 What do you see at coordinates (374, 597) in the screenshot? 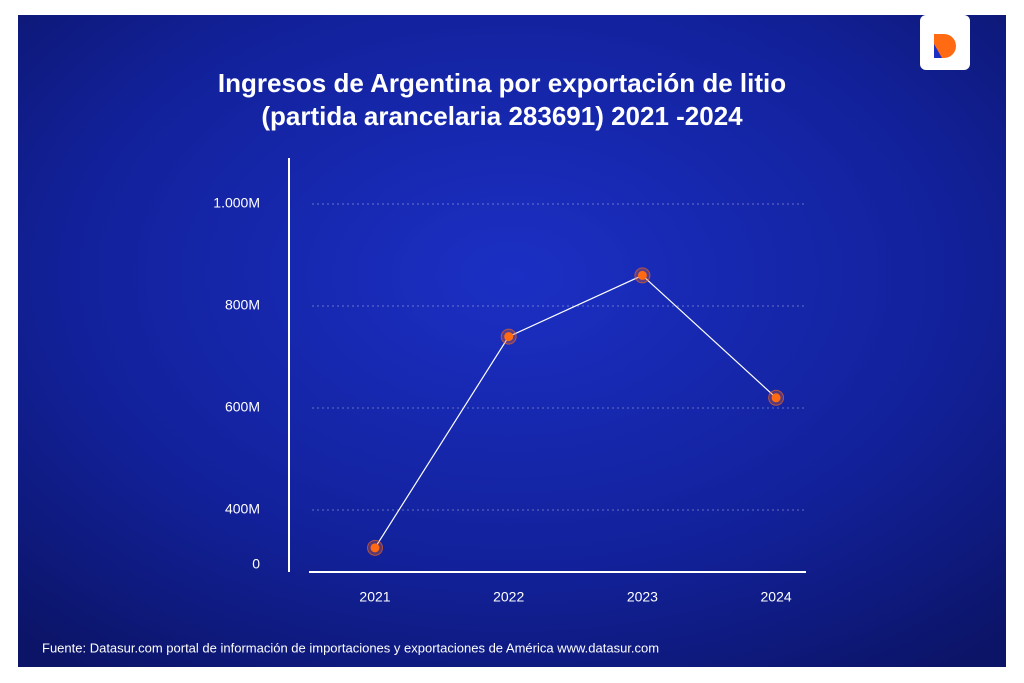
I see `x-tick-label: 2021` at bounding box center [374, 597].